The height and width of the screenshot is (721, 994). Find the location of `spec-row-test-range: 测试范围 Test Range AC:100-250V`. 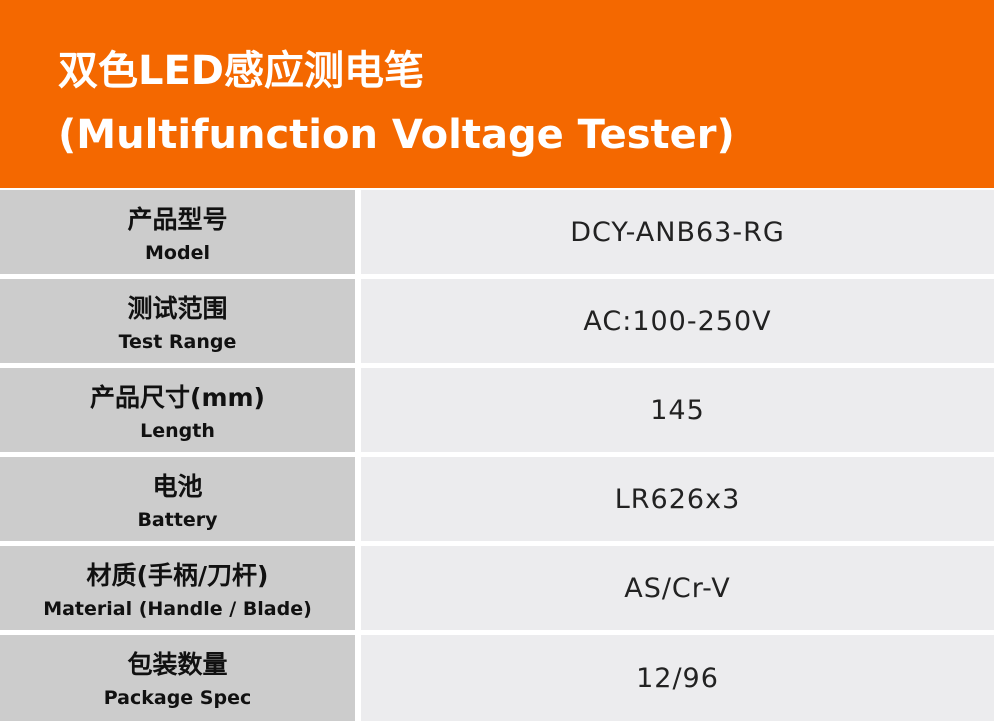

spec-row-test-range: 测试范围 Test Range AC:100-250V is located at coordinates (497, 321).